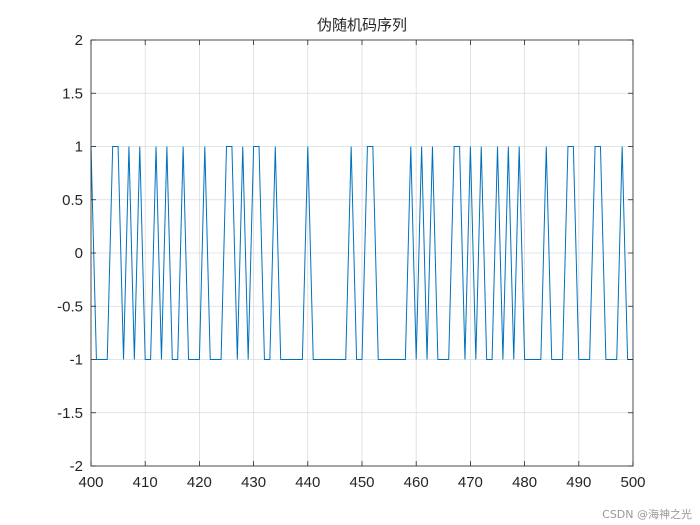 The width and height of the screenshot is (700, 525). Describe the element at coordinates (524, 482) in the screenshot. I see `x-tick-label: 480` at that location.